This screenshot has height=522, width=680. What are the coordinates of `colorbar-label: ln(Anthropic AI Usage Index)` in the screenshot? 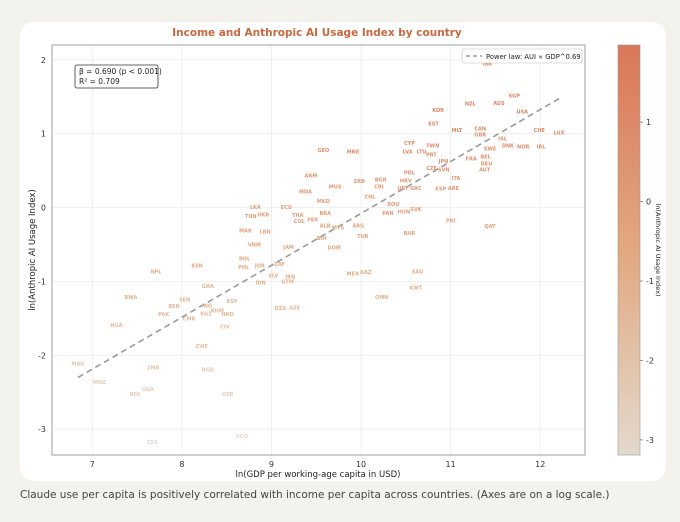 It's located at (658, 250).